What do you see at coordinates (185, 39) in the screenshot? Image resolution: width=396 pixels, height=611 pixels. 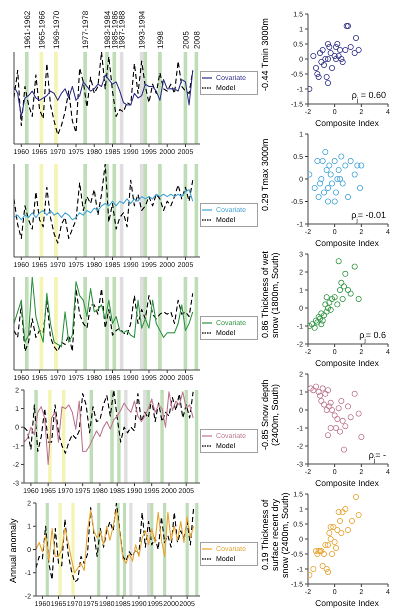 I see `band-label: 2005` at bounding box center [185, 39].